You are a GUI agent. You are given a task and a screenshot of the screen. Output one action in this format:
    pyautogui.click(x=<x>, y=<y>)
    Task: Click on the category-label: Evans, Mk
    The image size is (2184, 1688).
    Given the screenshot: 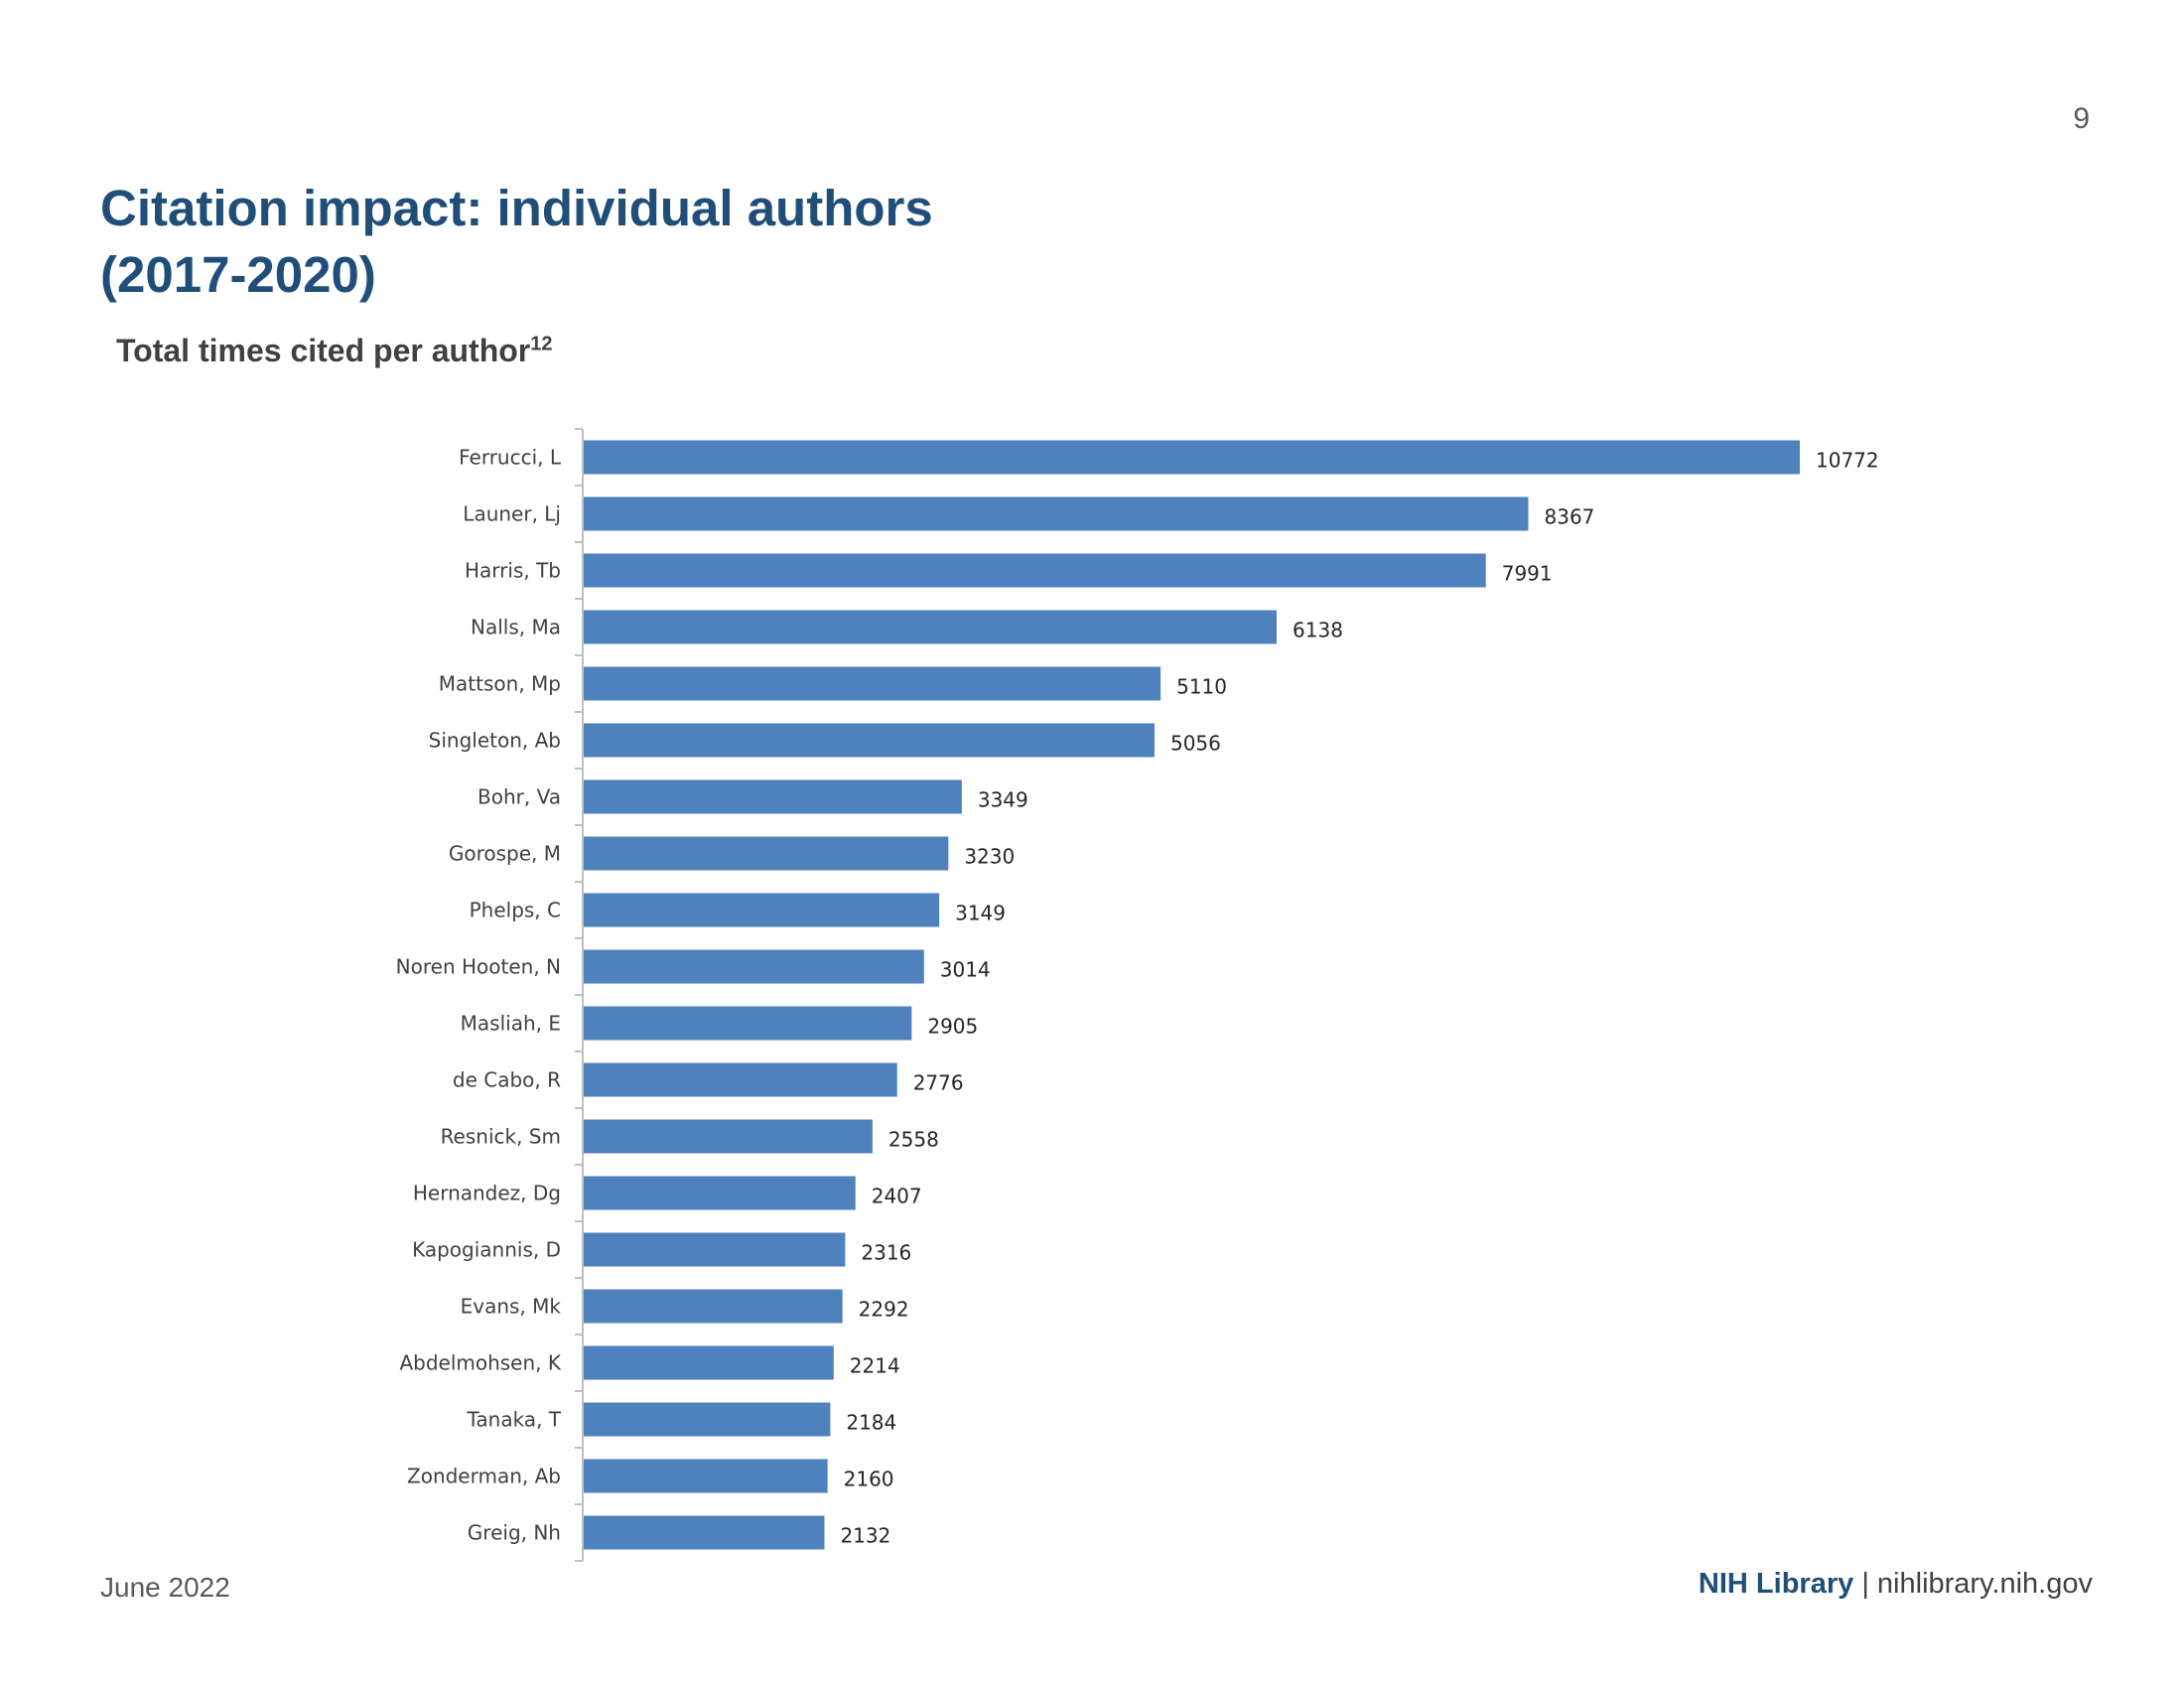 What is the action you would take?
    pyautogui.click(x=511, y=1307)
    